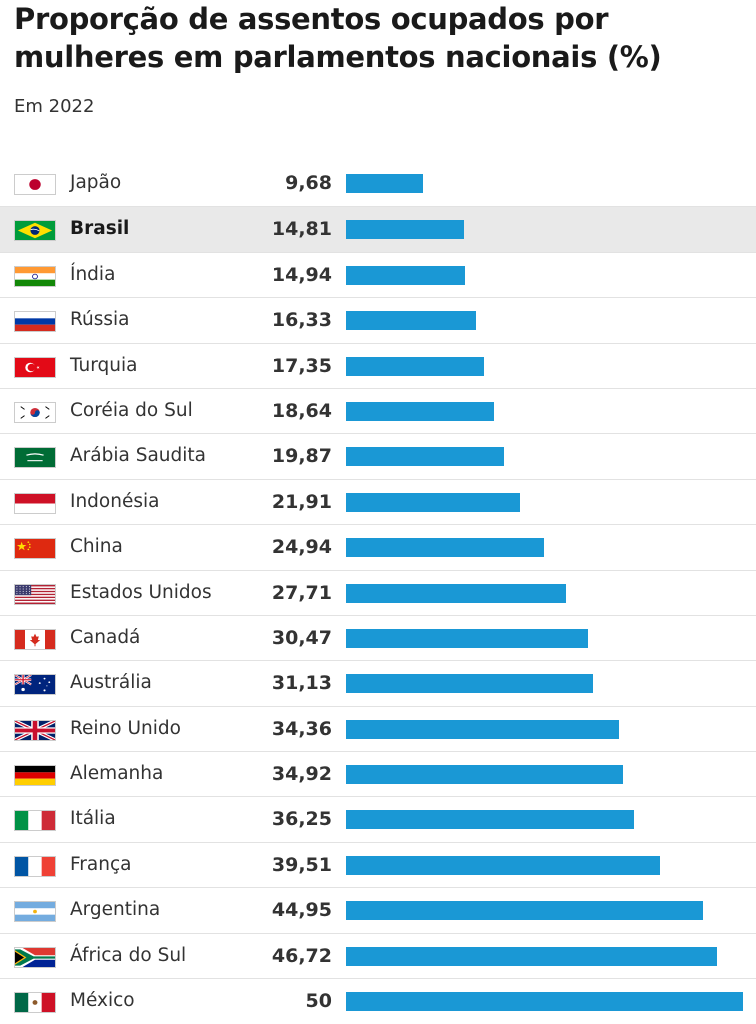 The width and height of the screenshot is (756, 1024). Describe the element at coordinates (301, 501) in the screenshot. I see `value-label: 21,91` at that location.